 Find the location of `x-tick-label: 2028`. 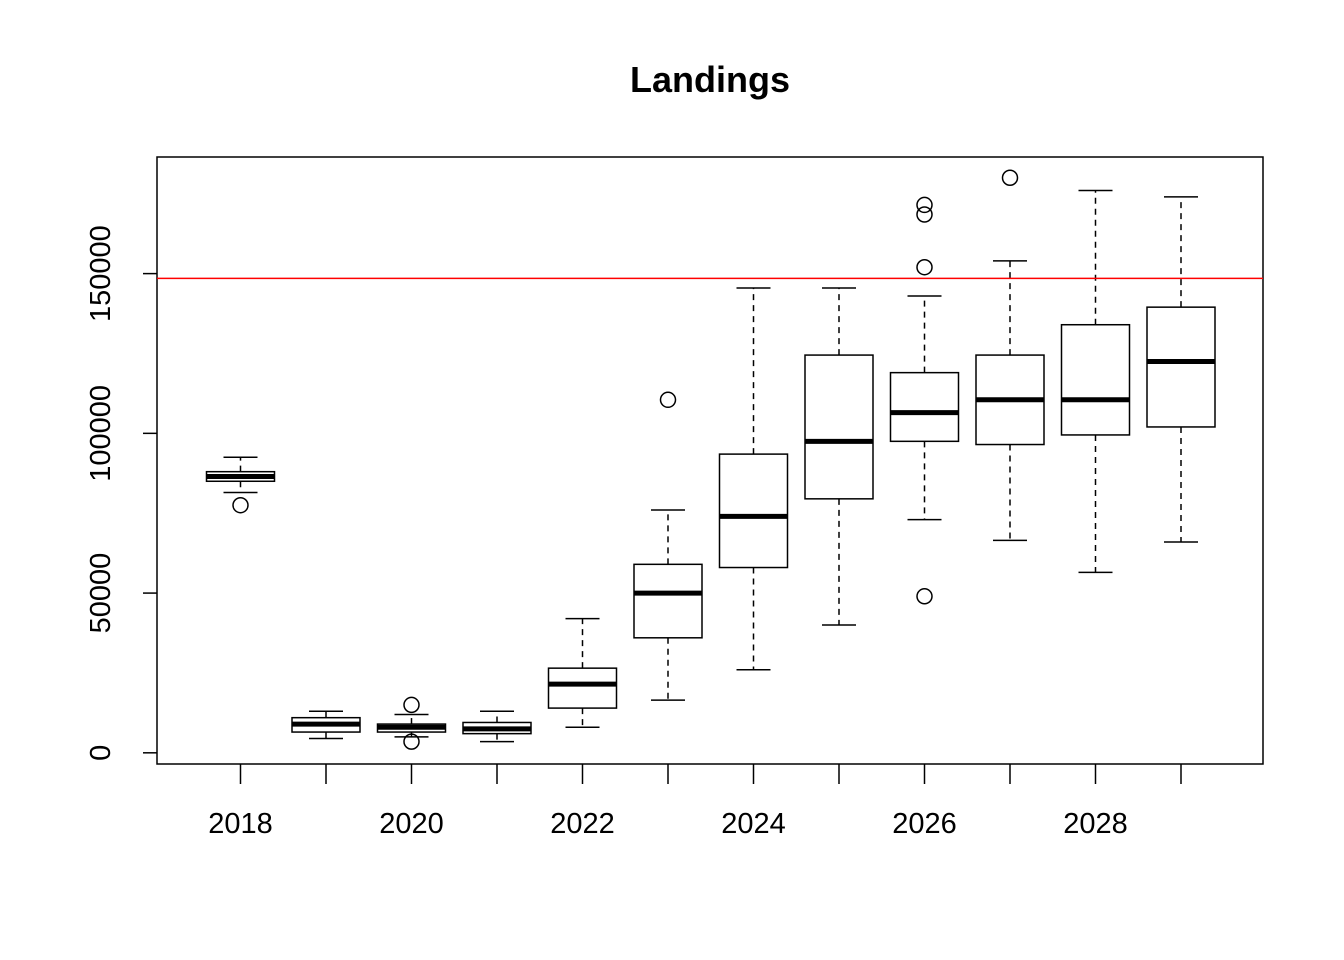

x-tick-label: 2028 is located at coordinates (1095, 824).